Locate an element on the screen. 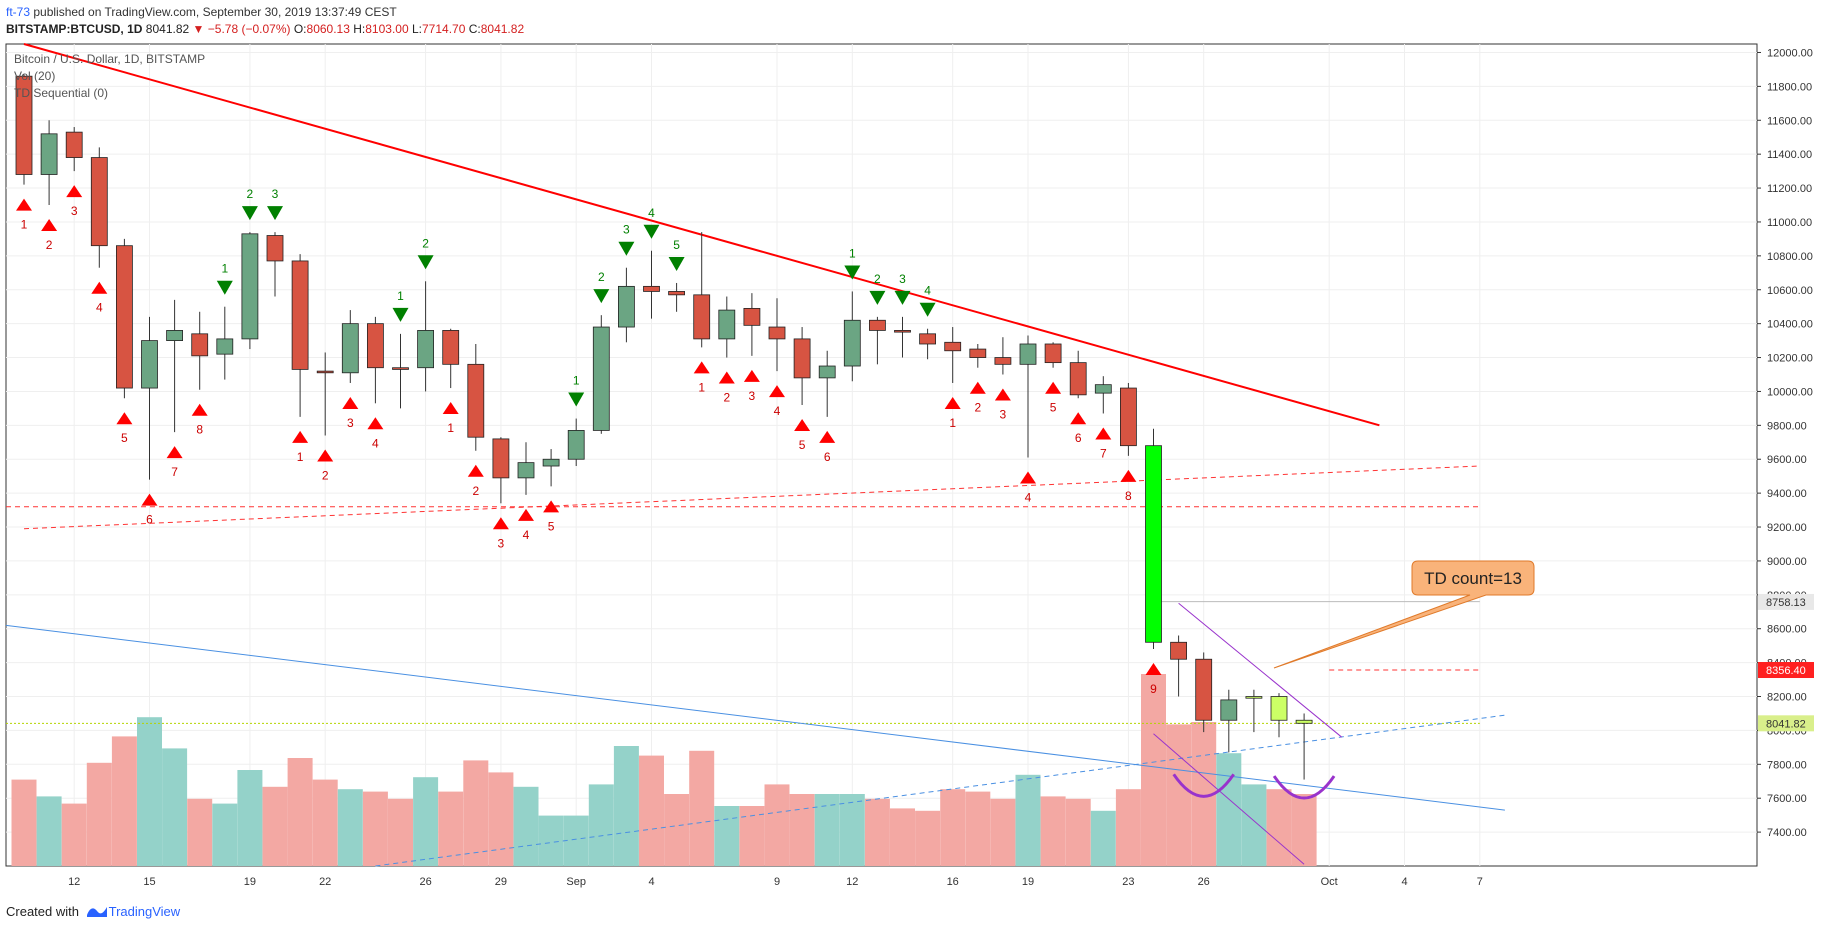 The height and width of the screenshot is (930, 1828). price-label-bg is located at coordinates (1786, 723).